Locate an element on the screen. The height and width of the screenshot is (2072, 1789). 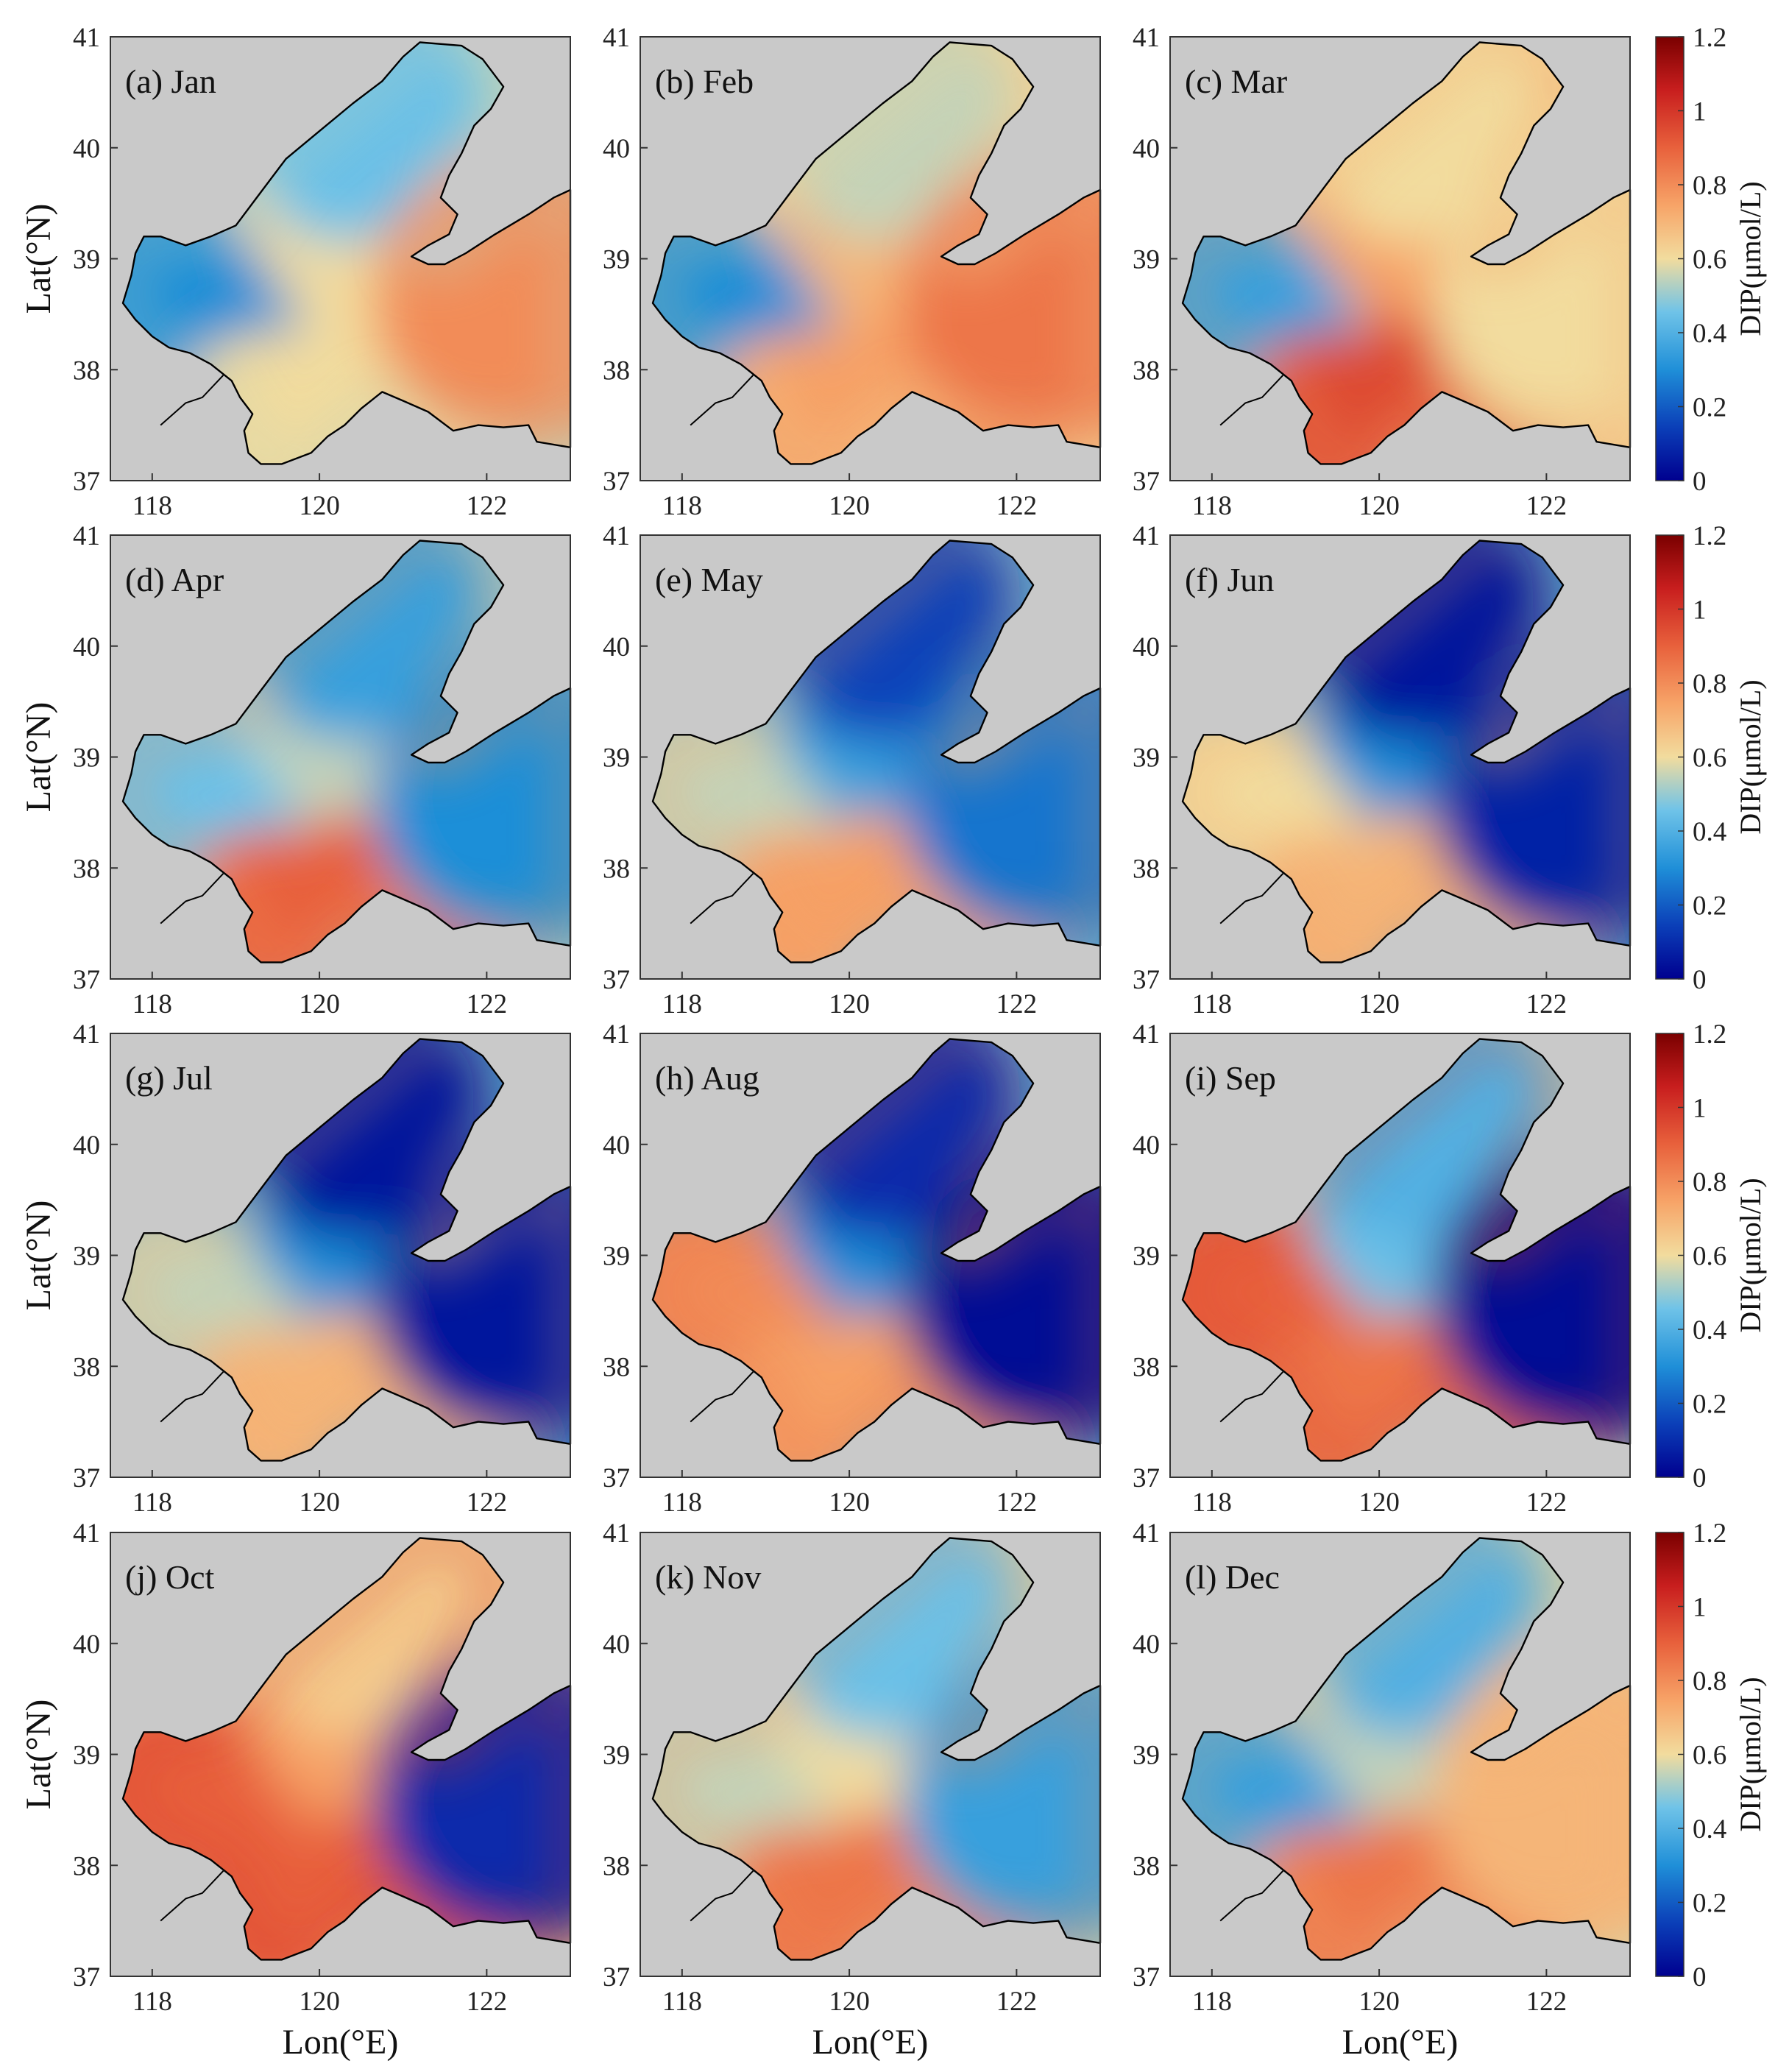
colorbar-tick-label: 0 is located at coordinates (1700, 482).